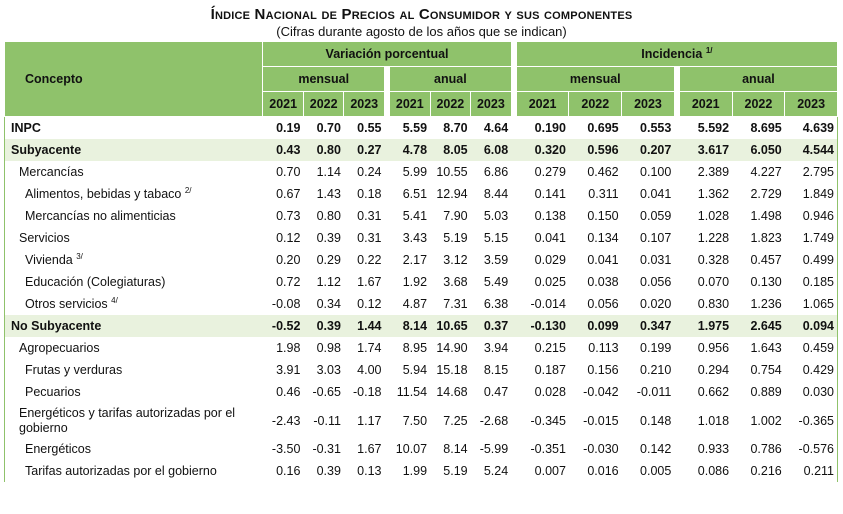 This screenshot has width=843, height=514. Describe the element at coordinates (288, 216) in the screenshot. I see `value-cell: 0.73` at that location.